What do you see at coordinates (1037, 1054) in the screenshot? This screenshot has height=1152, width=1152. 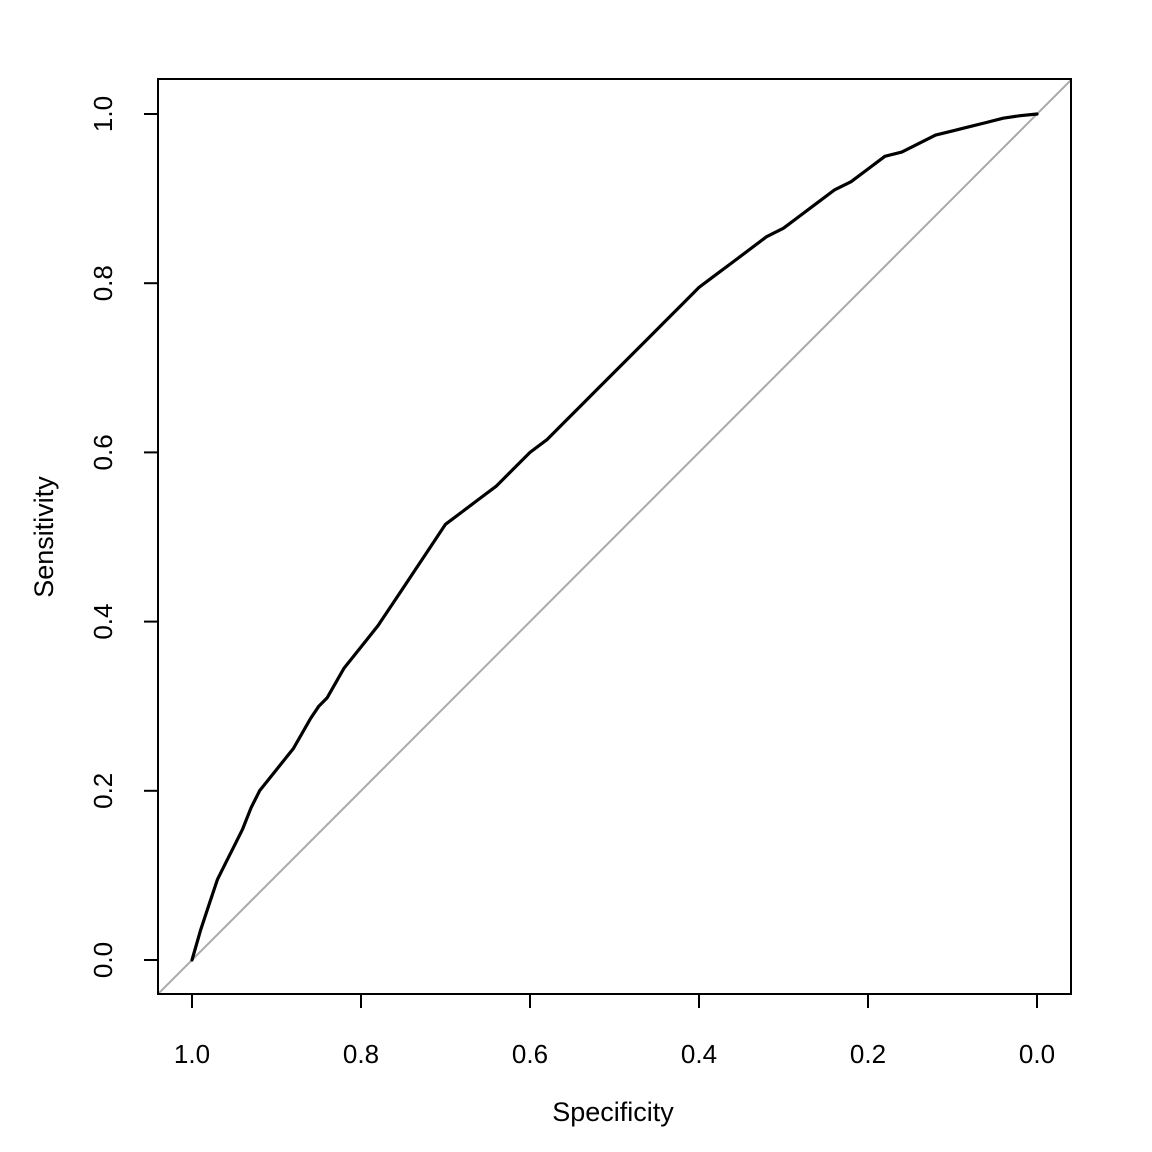 I see `x-tick-label: 0.0` at bounding box center [1037, 1054].